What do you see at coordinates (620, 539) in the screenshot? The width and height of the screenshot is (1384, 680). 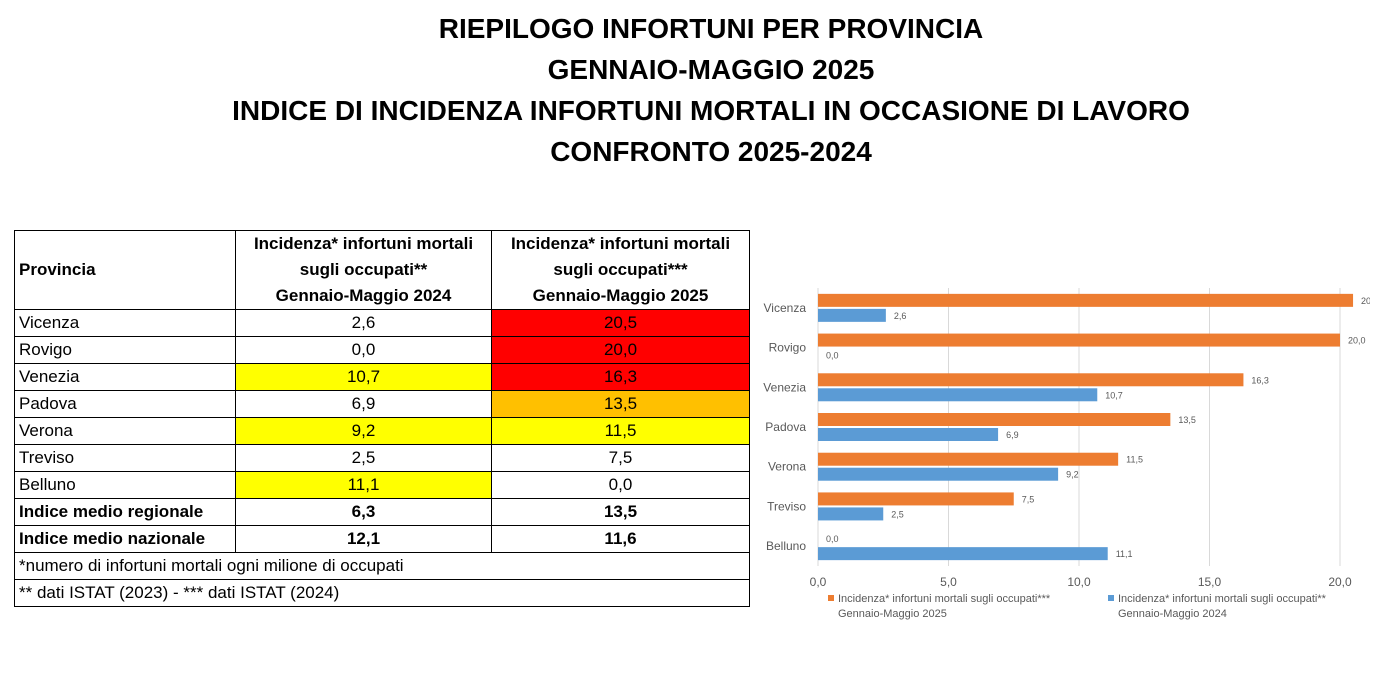 I see `national-2025: 11,6` at bounding box center [620, 539].